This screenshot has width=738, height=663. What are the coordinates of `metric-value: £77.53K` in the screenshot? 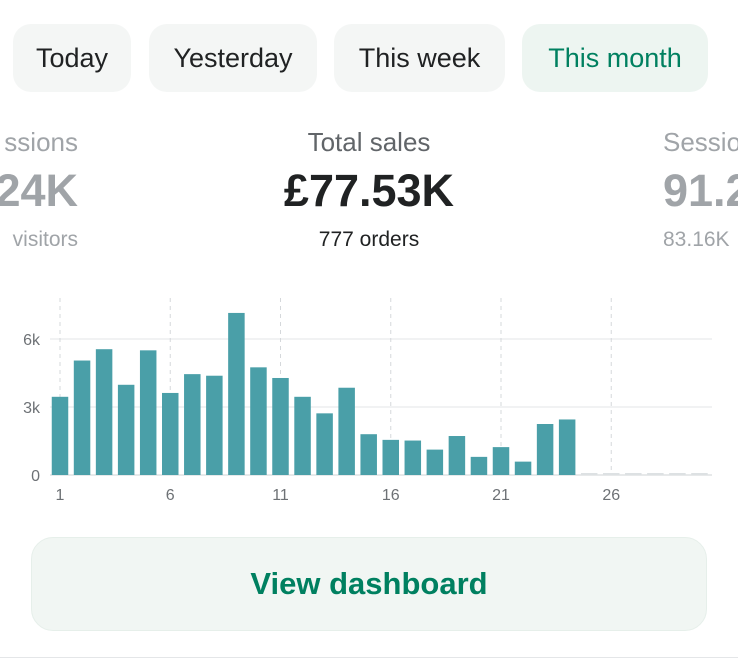 It's located at (369, 190).